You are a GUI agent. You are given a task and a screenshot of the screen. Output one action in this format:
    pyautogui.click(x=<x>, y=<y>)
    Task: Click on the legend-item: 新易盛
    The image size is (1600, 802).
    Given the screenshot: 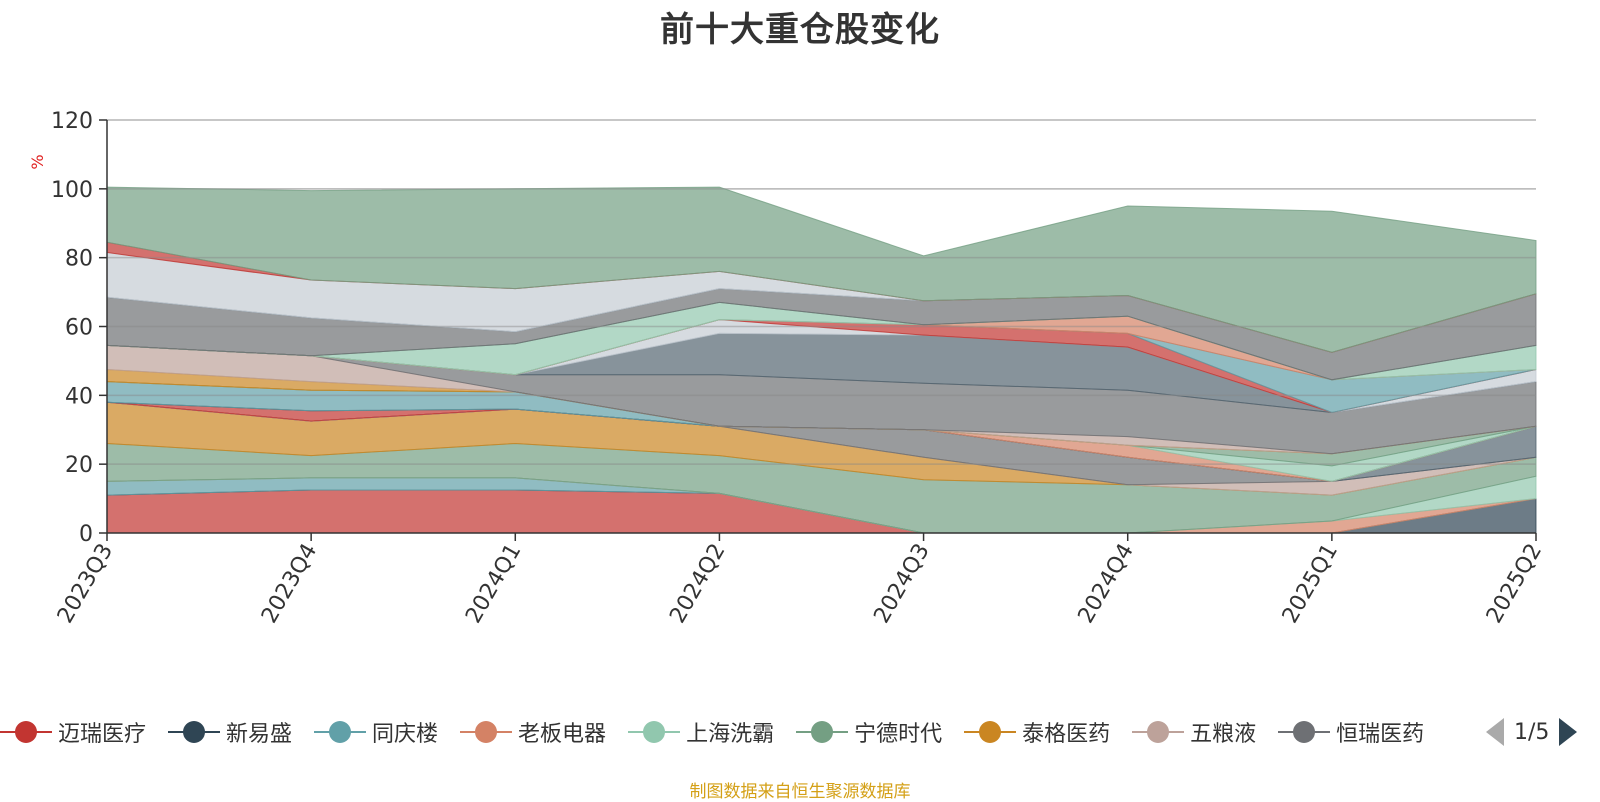 What is the action you would take?
    pyautogui.click(x=230, y=732)
    